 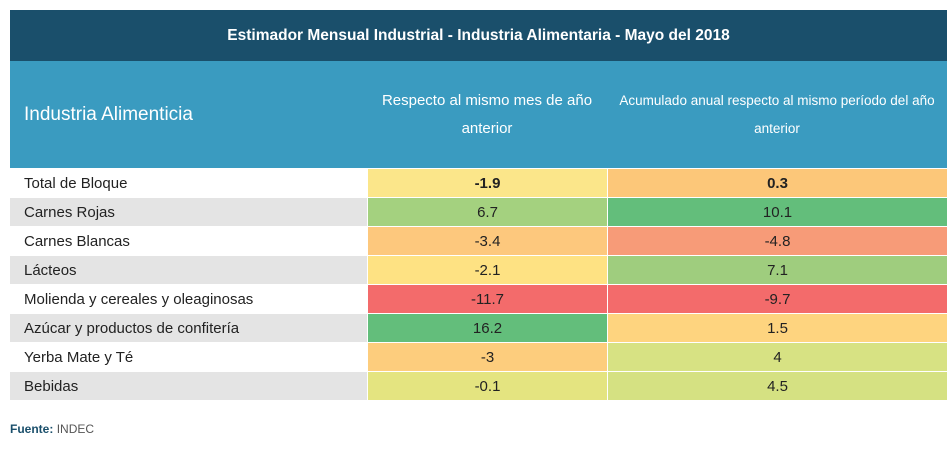 I want to click on table-row: Lácteos -2.1 7.1, so click(x=478, y=270).